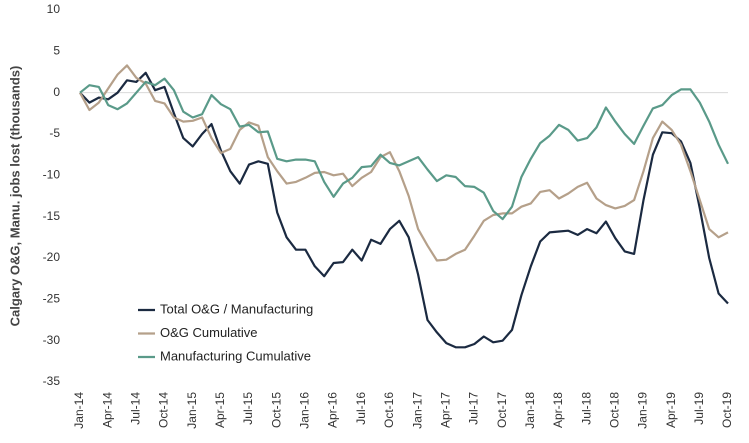 The width and height of the screenshot is (749, 443). I want to click on y-tick-label: 0, so click(56, 92).